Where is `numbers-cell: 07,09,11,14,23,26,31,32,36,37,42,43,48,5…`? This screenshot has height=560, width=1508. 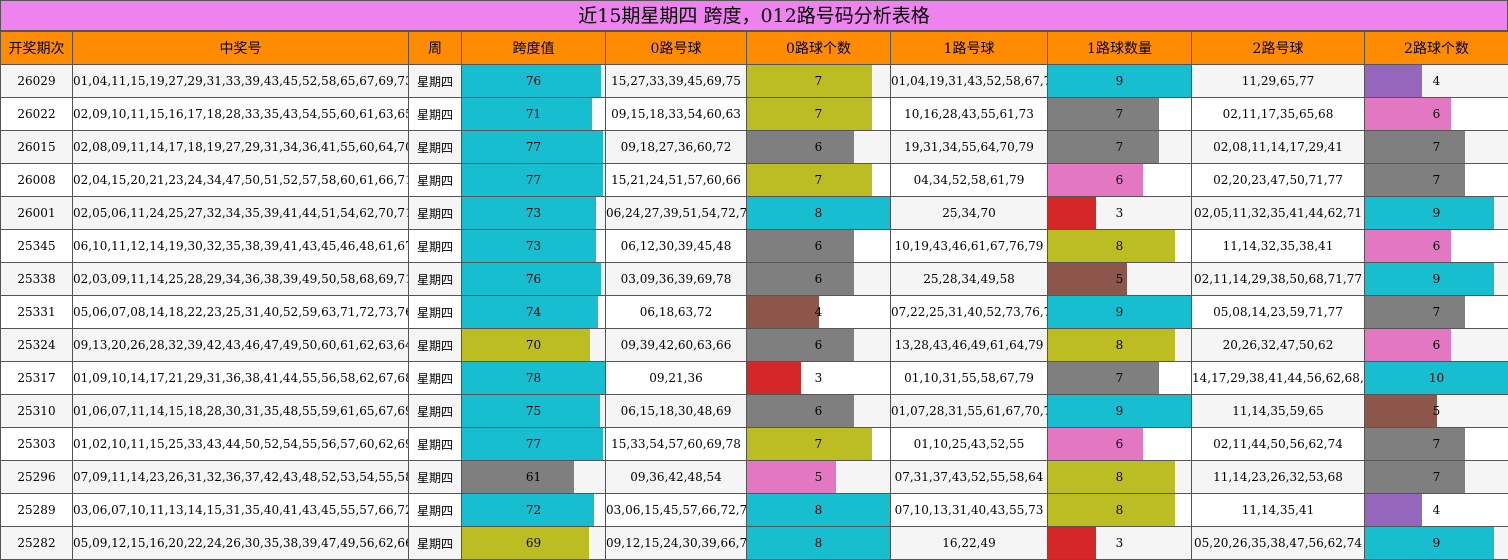
numbers-cell: 07,09,11,14,23,26,31,32,36,37,42,43,48,5… is located at coordinates (240, 477).